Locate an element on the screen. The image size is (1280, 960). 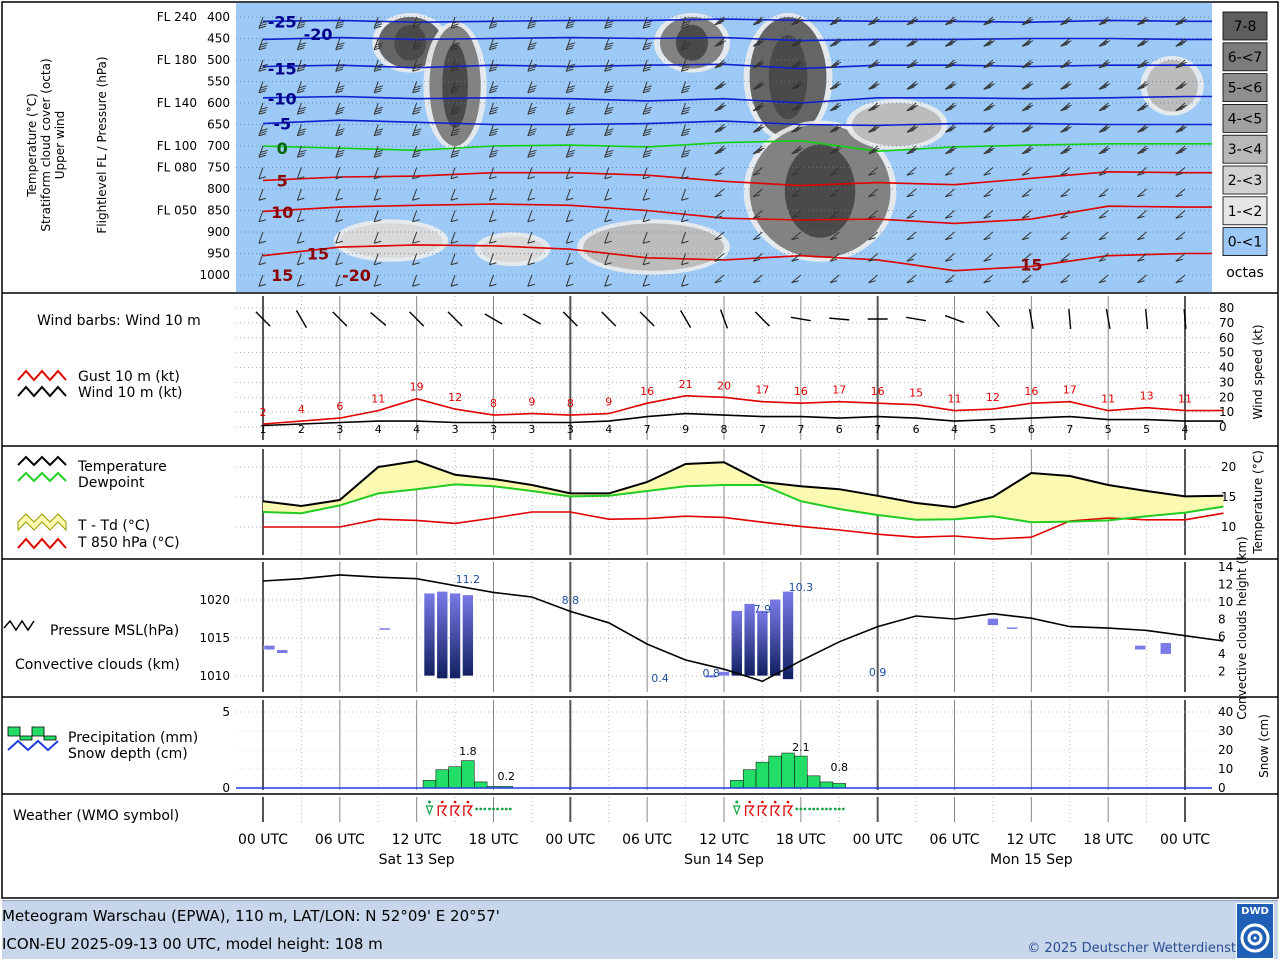
gust-value: 11 is located at coordinates (955, 399).